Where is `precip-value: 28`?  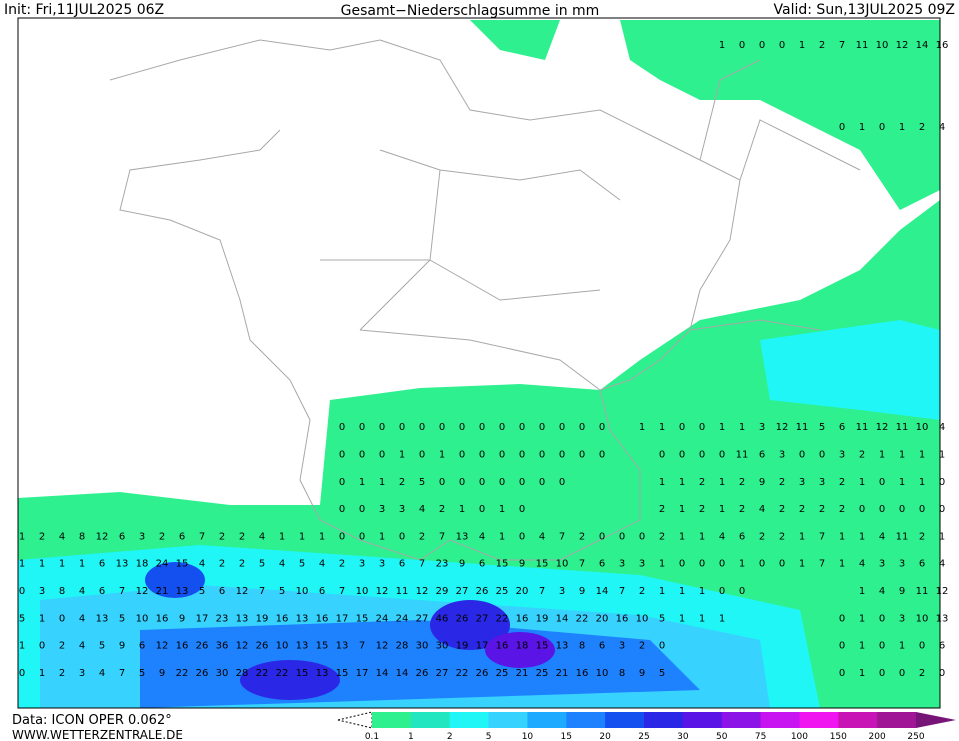
precip-value: 28 is located at coordinates (402, 646).